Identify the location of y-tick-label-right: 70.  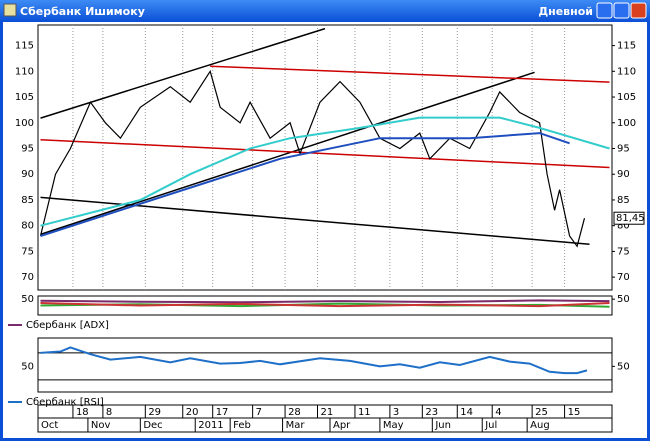
(623, 277).